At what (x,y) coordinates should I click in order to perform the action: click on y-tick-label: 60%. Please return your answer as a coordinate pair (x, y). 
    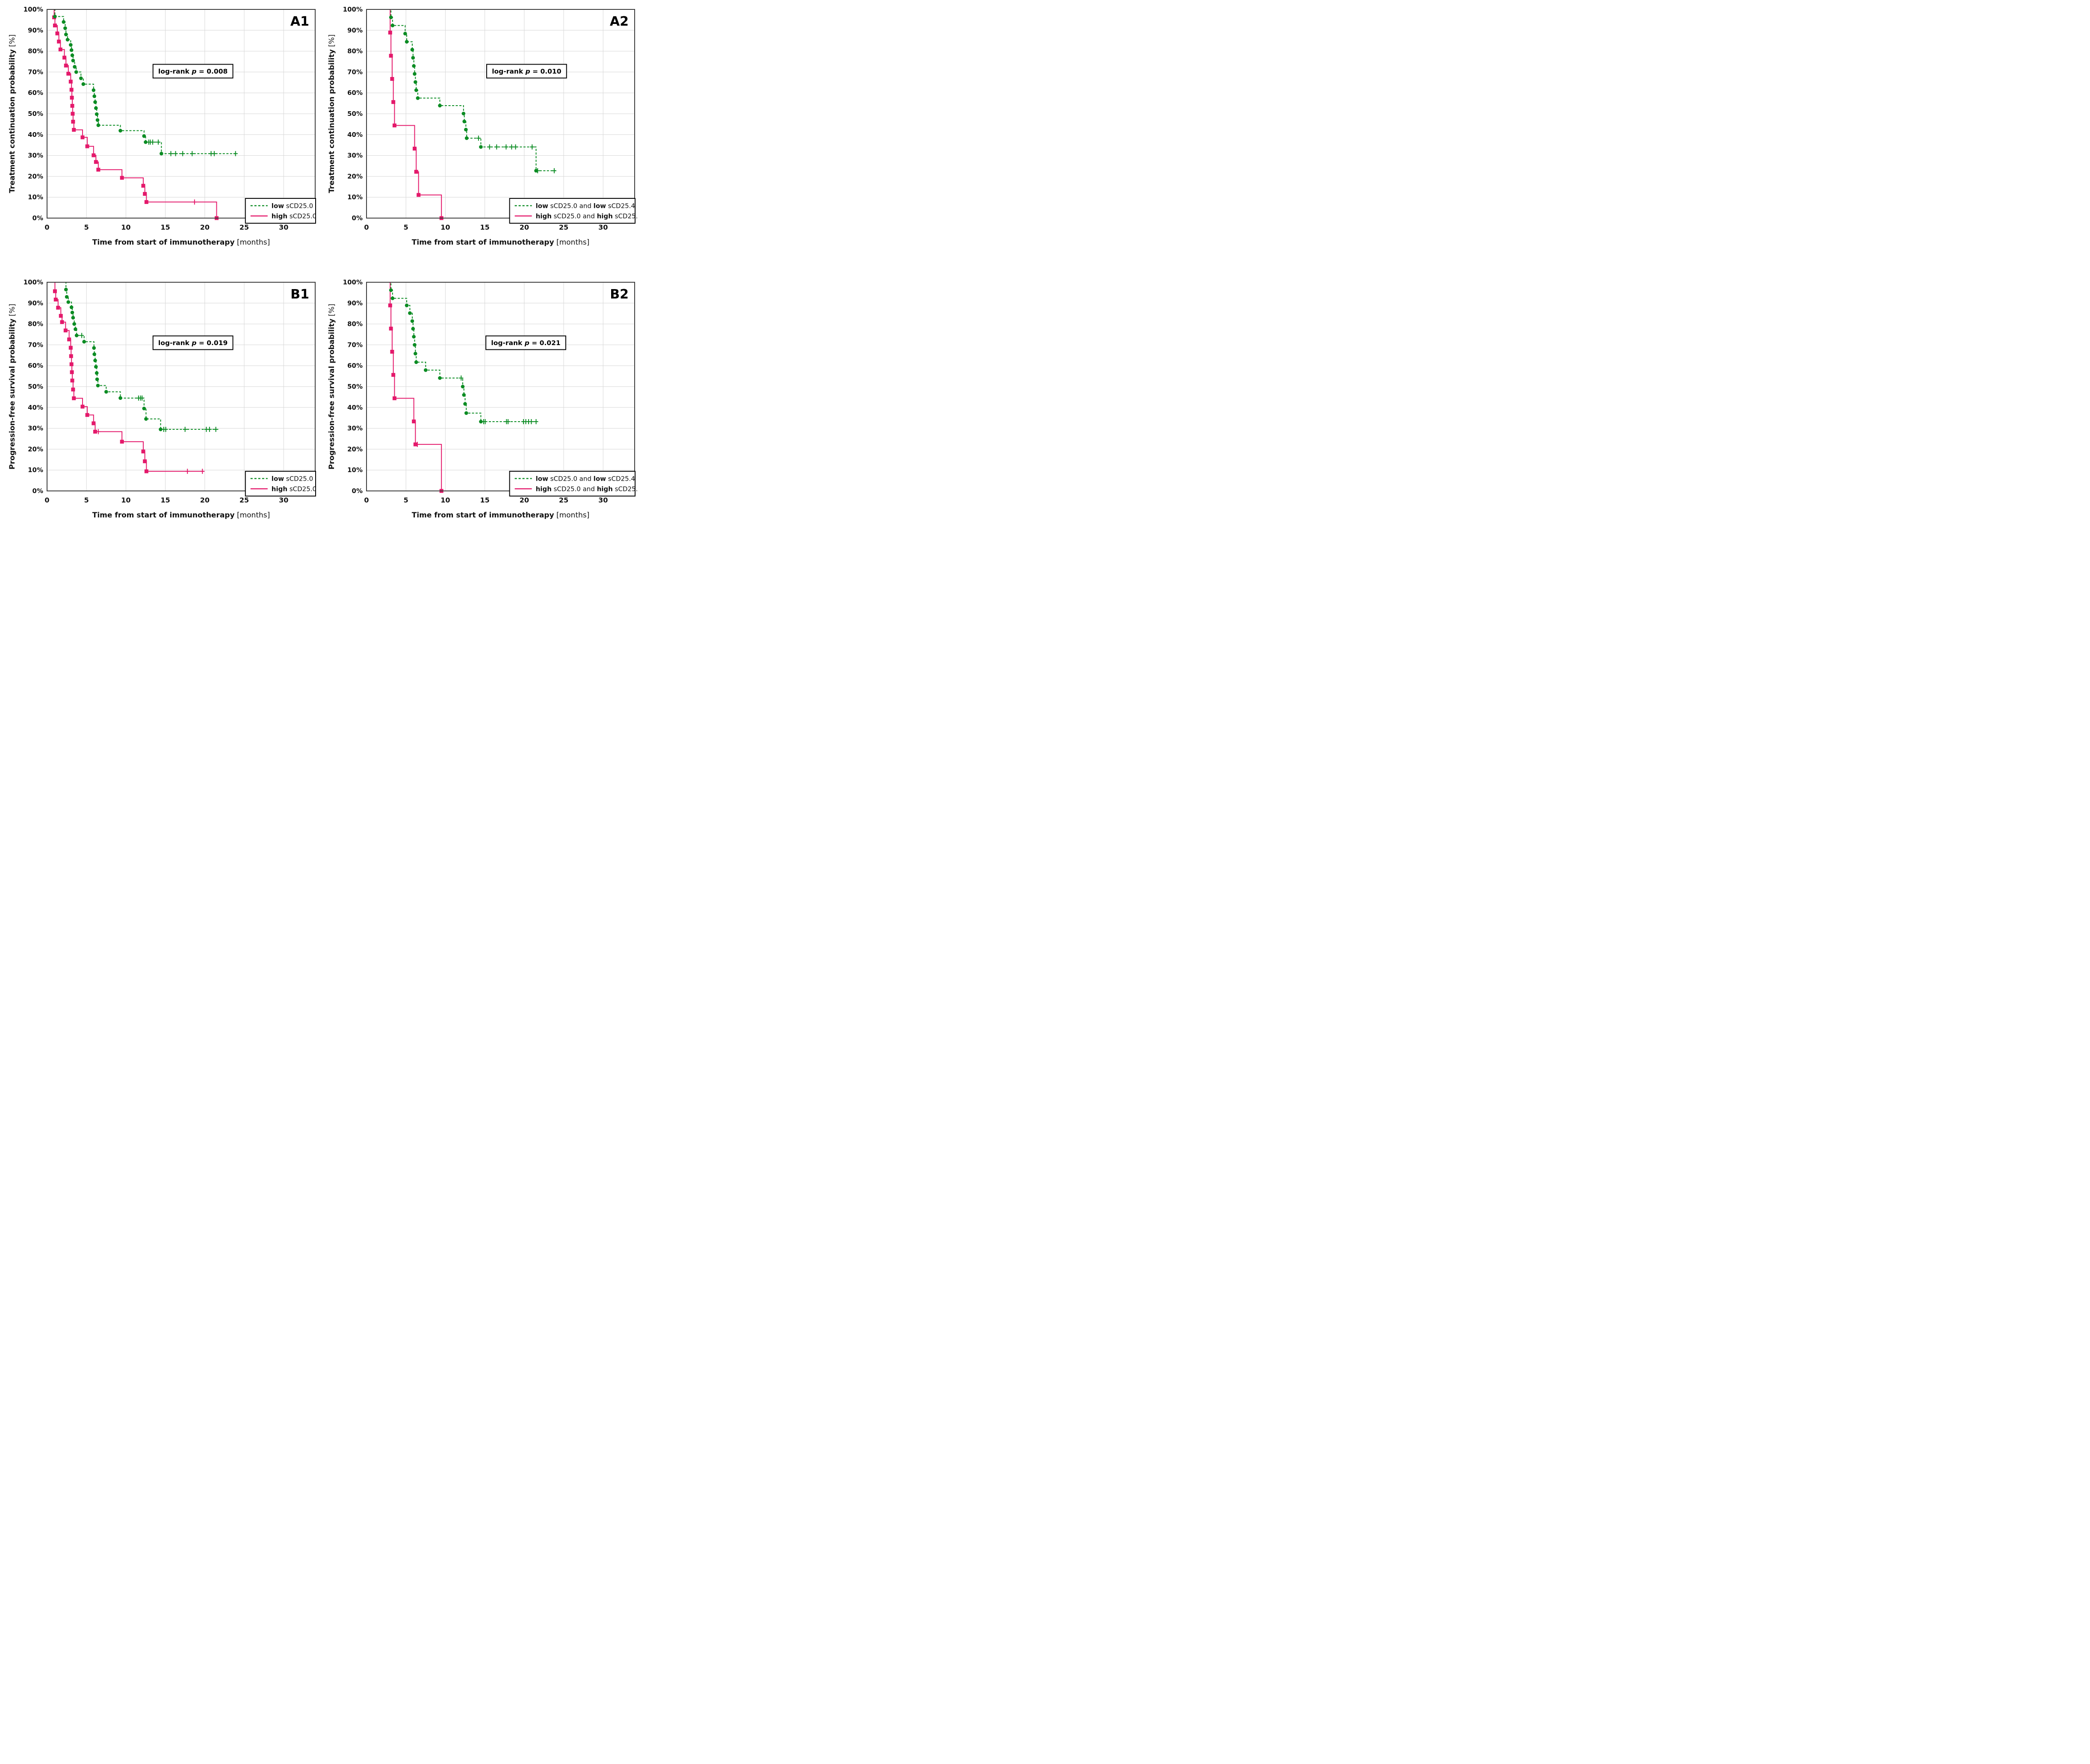
    Looking at the image, I should click on (355, 365).